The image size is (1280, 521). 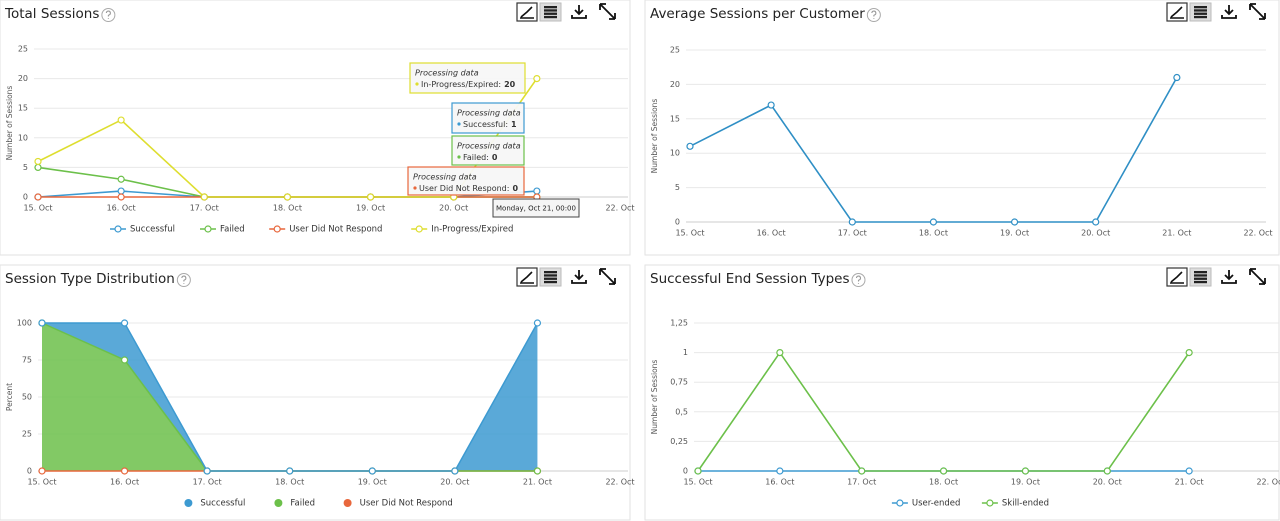 I want to click on series-area, so click(x=290, y=397).